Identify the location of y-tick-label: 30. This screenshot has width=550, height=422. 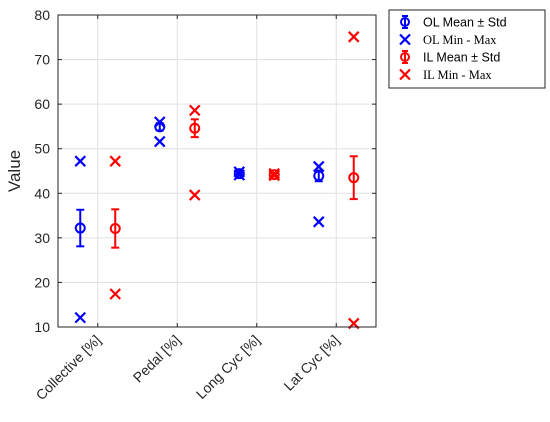
(42, 238).